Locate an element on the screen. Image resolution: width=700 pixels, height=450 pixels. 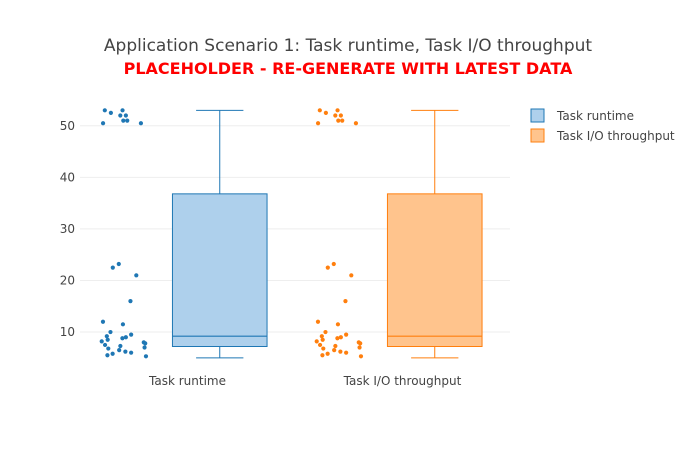
legend-label: Task I/O throughput is located at coordinates (615, 136).